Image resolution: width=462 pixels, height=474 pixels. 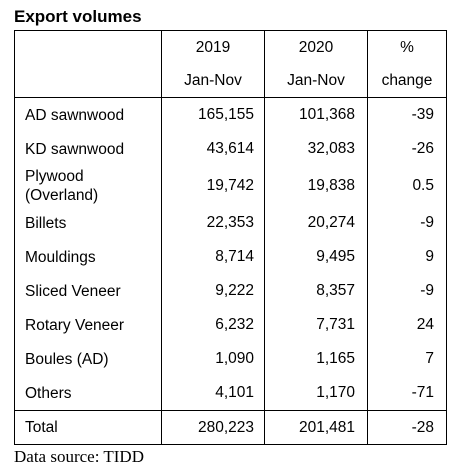 I want to click on row-label: Mouldings, so click(x=60, y=257).